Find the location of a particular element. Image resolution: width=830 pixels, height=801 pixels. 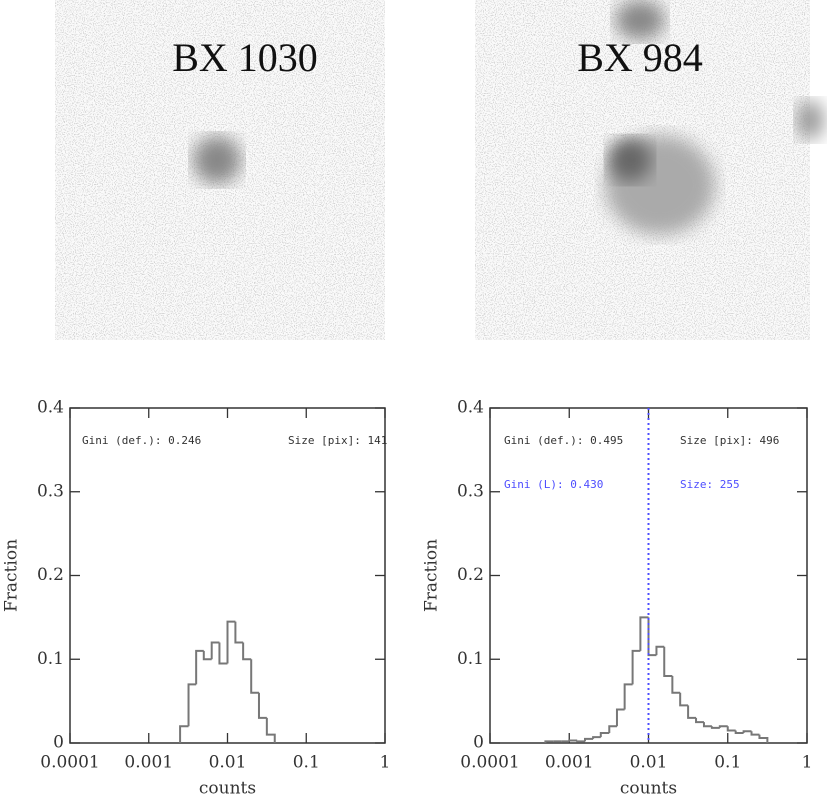

annotation: Size [pix]: 141 is located at coordinates (337, 440).